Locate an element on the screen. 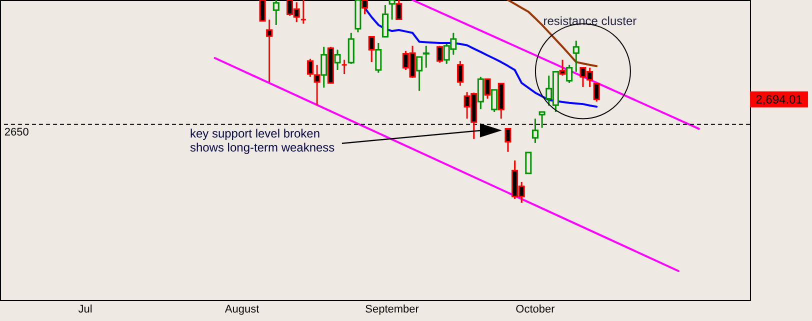  x-tick-label: August is located at coordinates (242, 310).